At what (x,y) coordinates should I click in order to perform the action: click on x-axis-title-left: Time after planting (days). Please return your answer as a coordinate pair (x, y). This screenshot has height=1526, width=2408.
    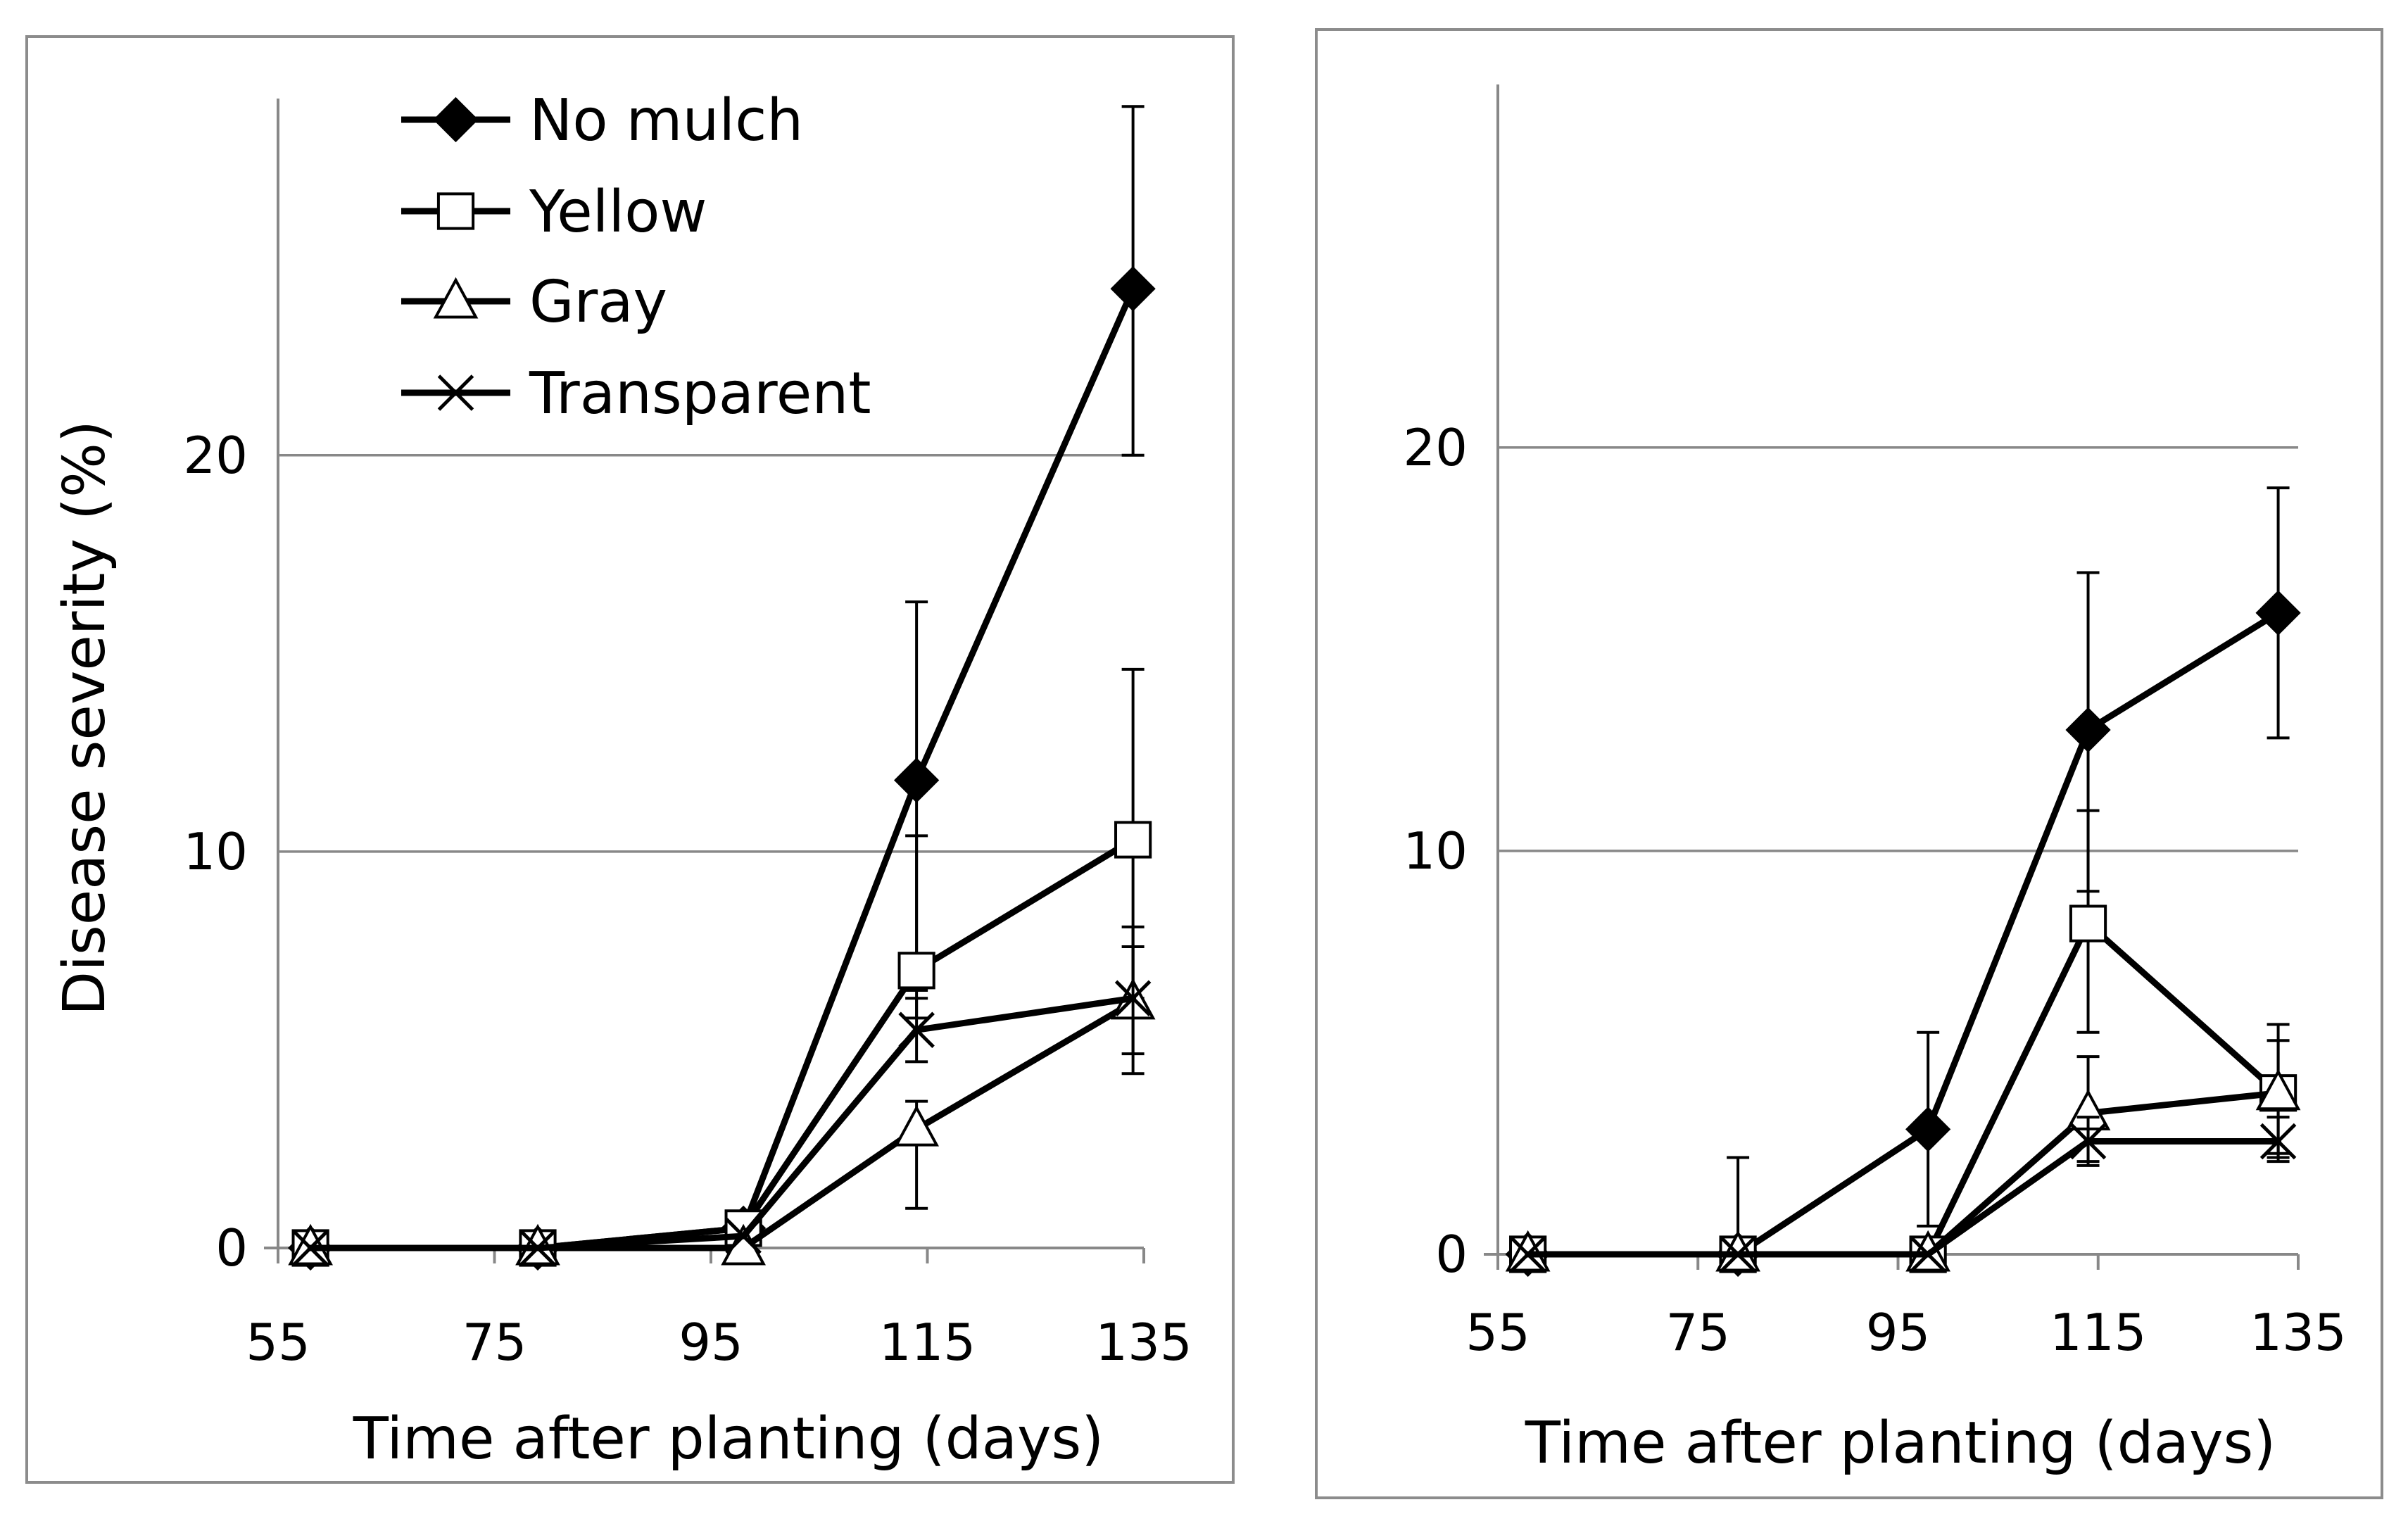
    Looking at the image, I should click on (728, 1439).